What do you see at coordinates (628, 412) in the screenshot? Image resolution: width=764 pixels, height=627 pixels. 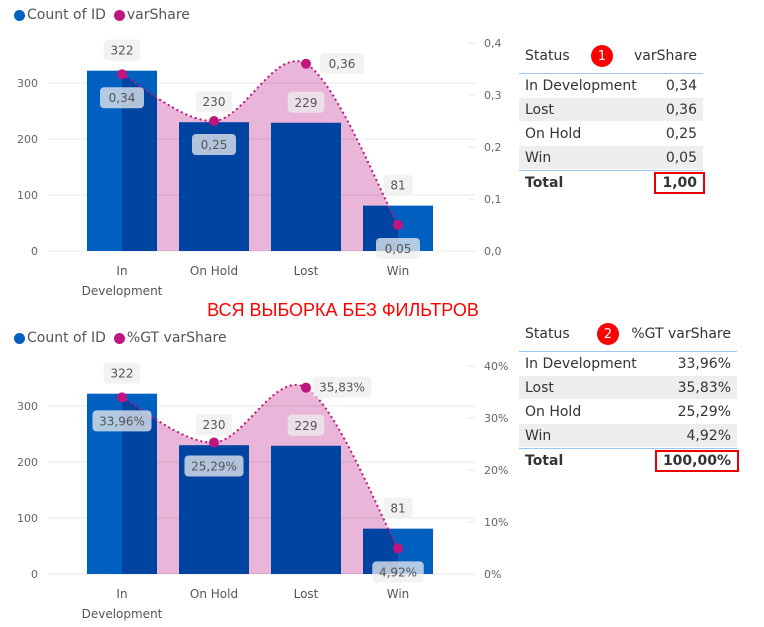 I see `table-row: On Hold 25,29%` at bounding box center [628, 412].